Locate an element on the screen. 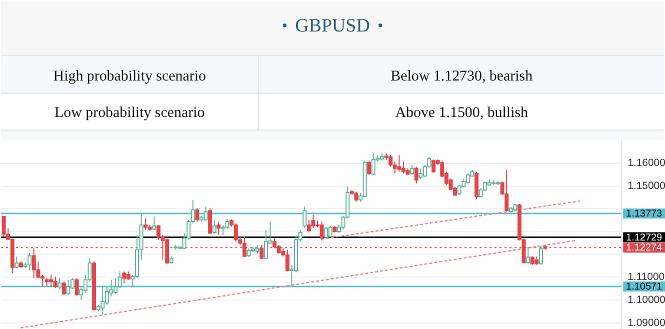  ref-line-label: 1.10571 is located at coordinates (644, 287).